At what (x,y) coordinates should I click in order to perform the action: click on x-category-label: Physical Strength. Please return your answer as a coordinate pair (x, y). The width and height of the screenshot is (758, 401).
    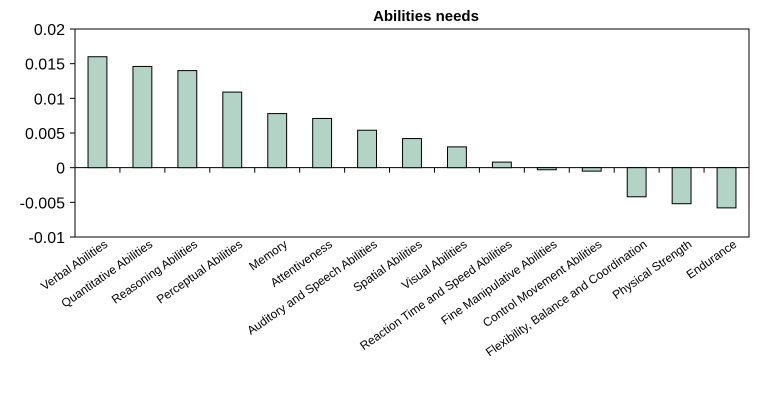
    Looking at the image, I should click on (652, 269).